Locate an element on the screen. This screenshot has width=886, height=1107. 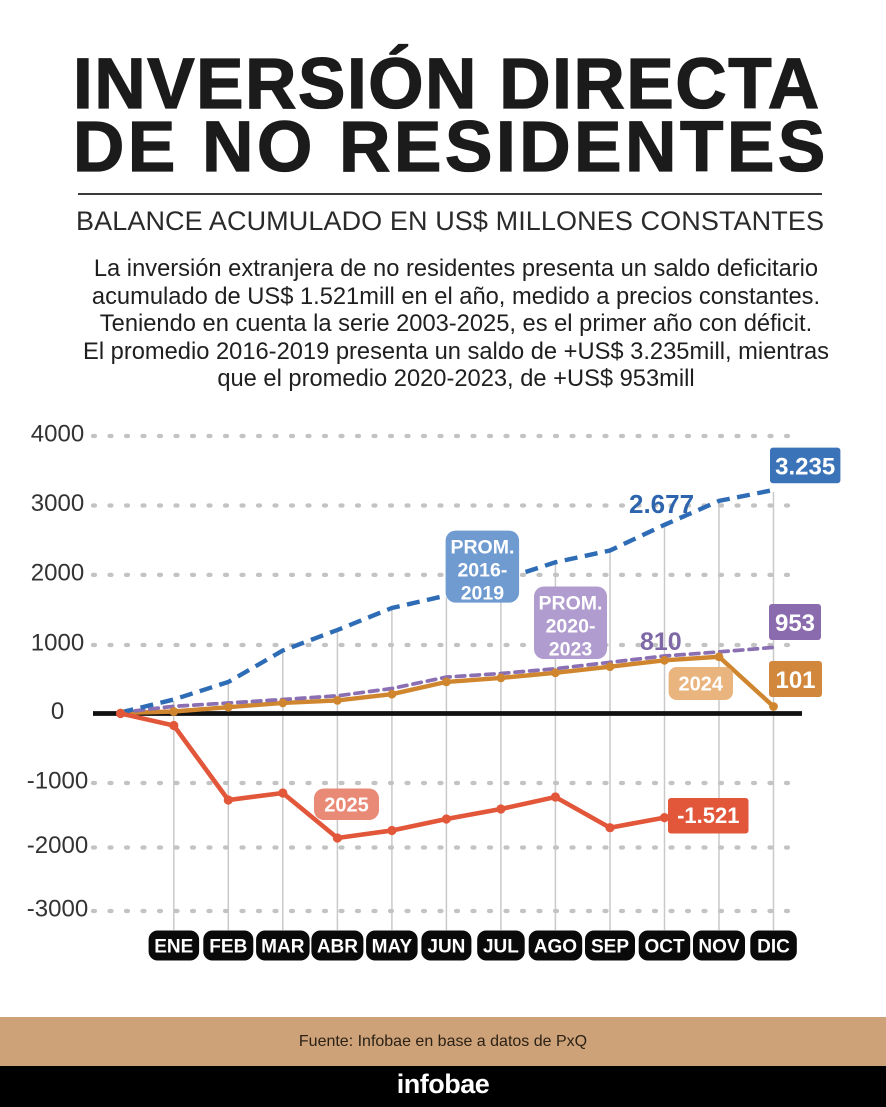
svg-text: DIC is located at coordinates (773, 946).